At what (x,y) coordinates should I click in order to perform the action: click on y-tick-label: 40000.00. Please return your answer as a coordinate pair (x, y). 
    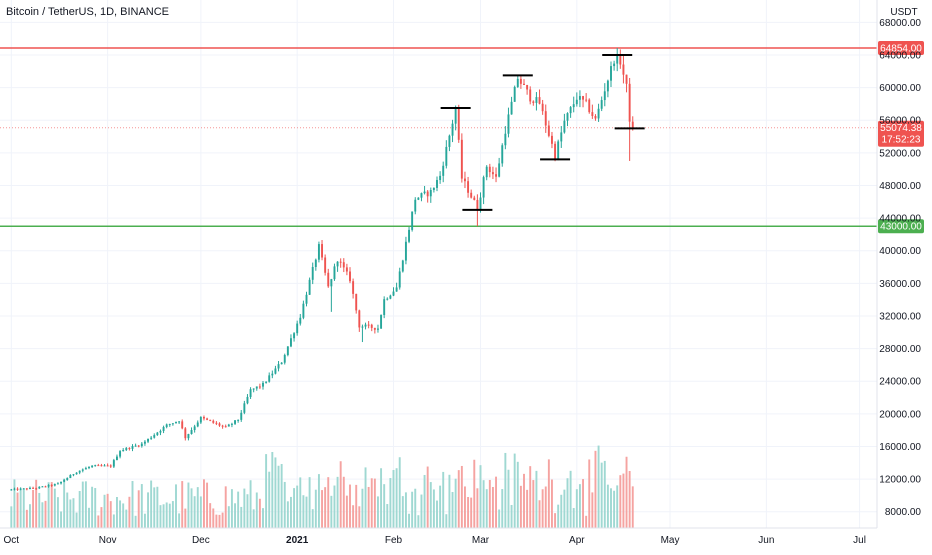
    Looking at the image, I should click on (900, 251).